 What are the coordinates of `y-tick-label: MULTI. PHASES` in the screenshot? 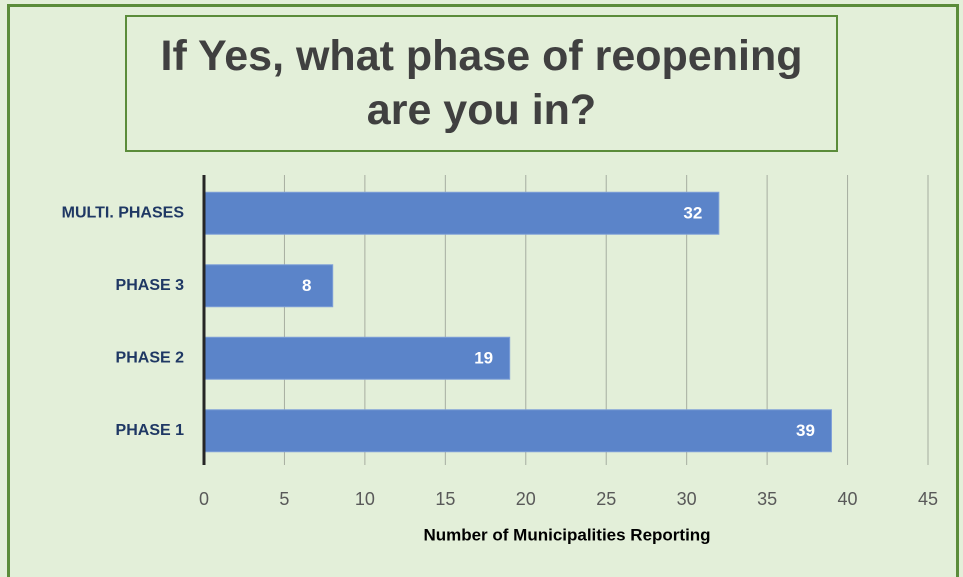 It's located at (123, 212).